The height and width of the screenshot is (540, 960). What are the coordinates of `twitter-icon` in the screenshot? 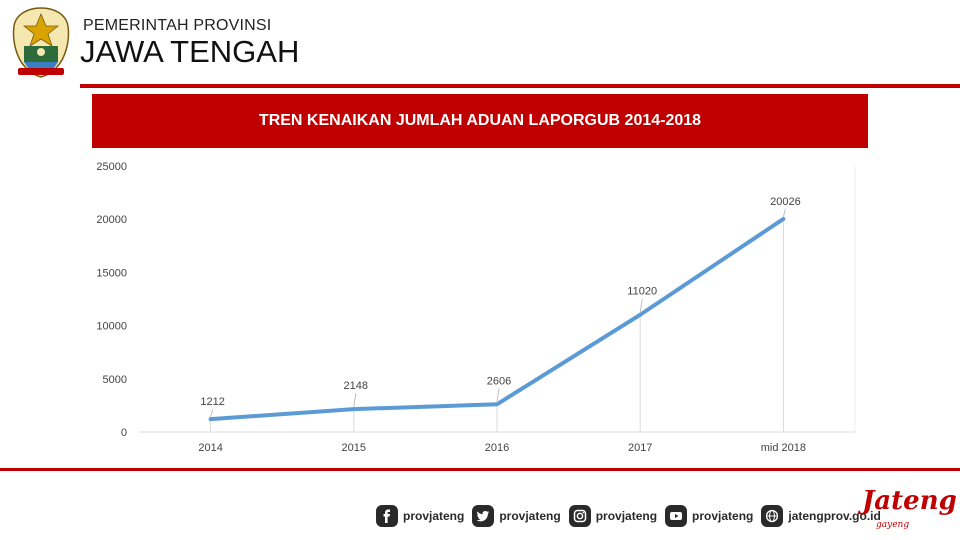 It's located at (483, 516).